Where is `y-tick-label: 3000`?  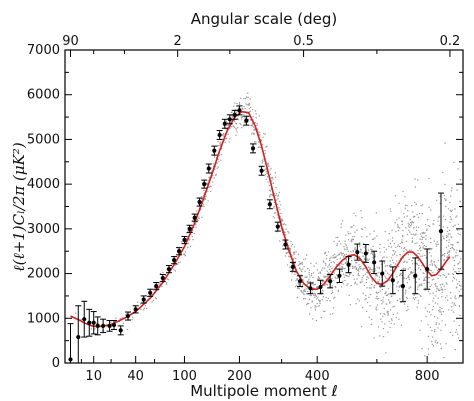
y-tick-label: 3000 is located at coordinates (43, 229).